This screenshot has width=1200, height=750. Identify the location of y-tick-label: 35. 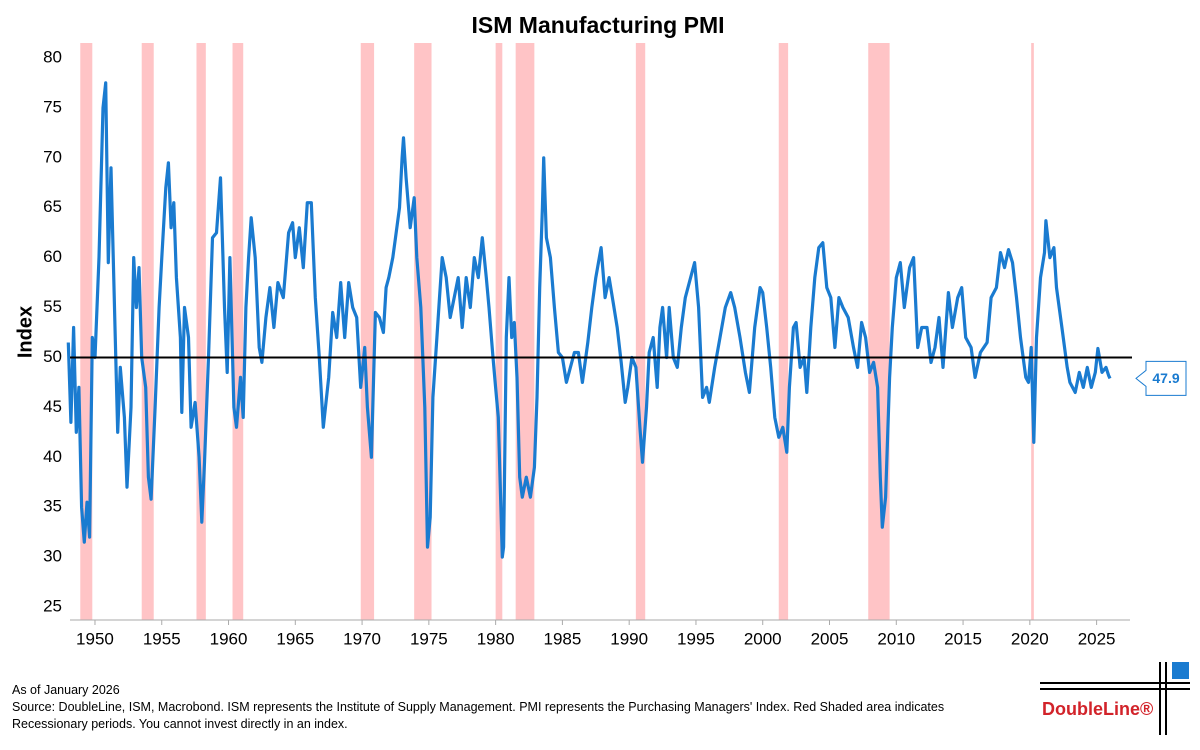
(52, 506).